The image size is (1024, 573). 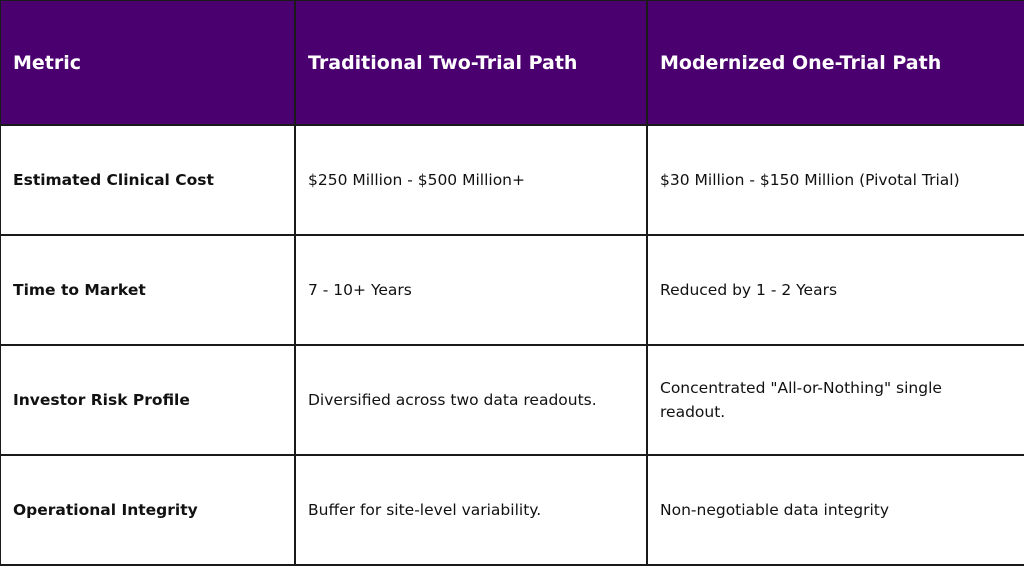 I want to click on value-cell: Reduced by 1 - 2 Years, so click(x=835, y=290).